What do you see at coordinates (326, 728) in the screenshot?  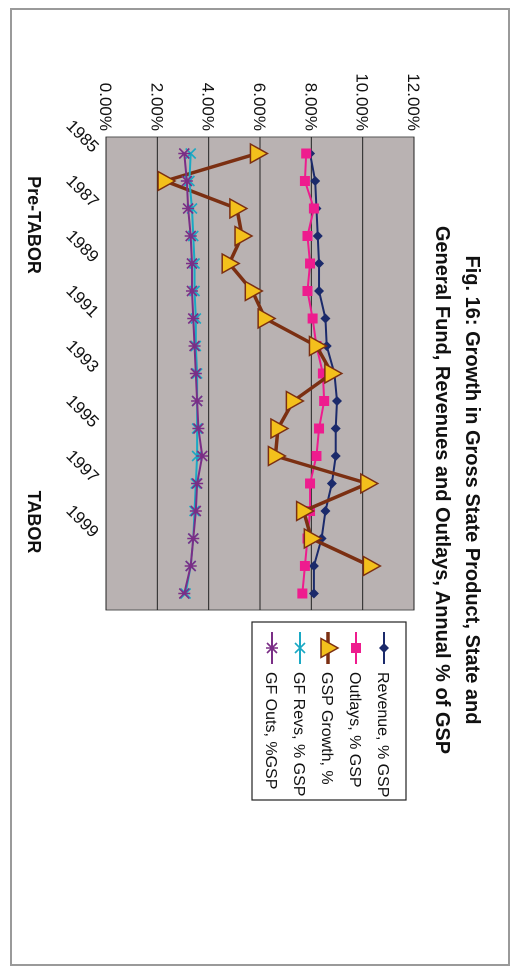 I see `legend-label: GSP Growth, %` at bounding box center [326, 728].